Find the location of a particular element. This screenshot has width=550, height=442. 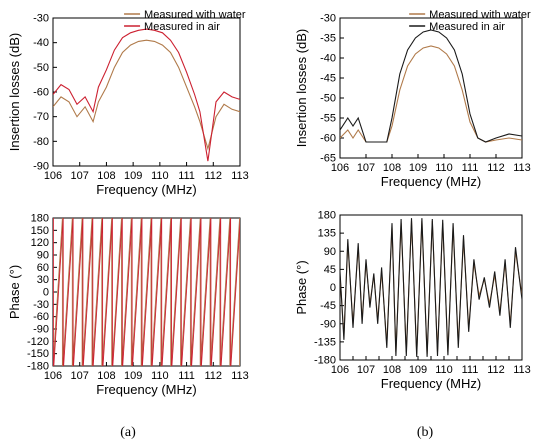

caption-a: (a) is located at coordinates (128, 432).